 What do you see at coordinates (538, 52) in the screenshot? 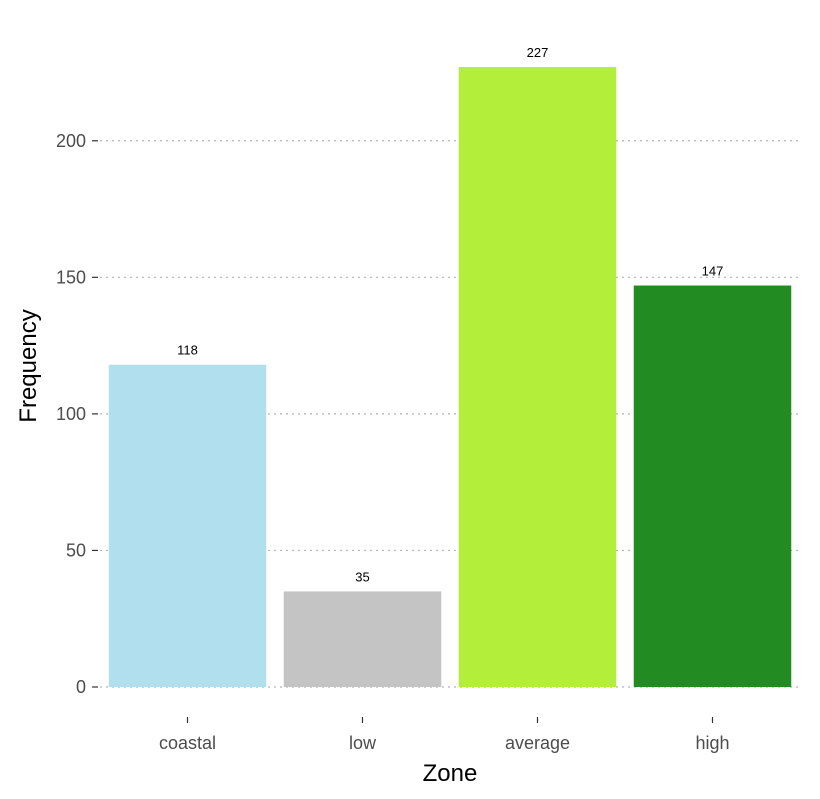
I see `bar-value-label-average: 227` at bounding box center [538, 52].